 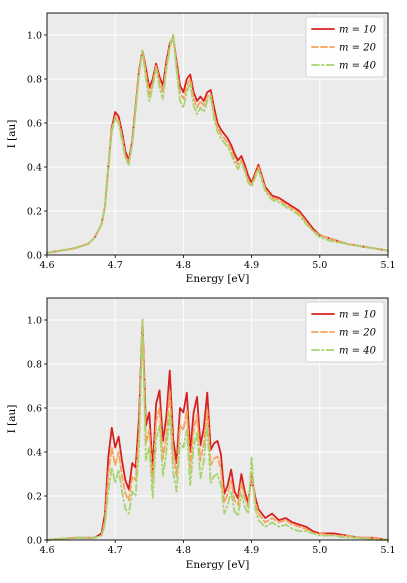 What do you see at coordinates (218, 565) in the screenshot?
I see `x-axis-label-bottom: Energy [eV]` at bounding box center [218, 565].